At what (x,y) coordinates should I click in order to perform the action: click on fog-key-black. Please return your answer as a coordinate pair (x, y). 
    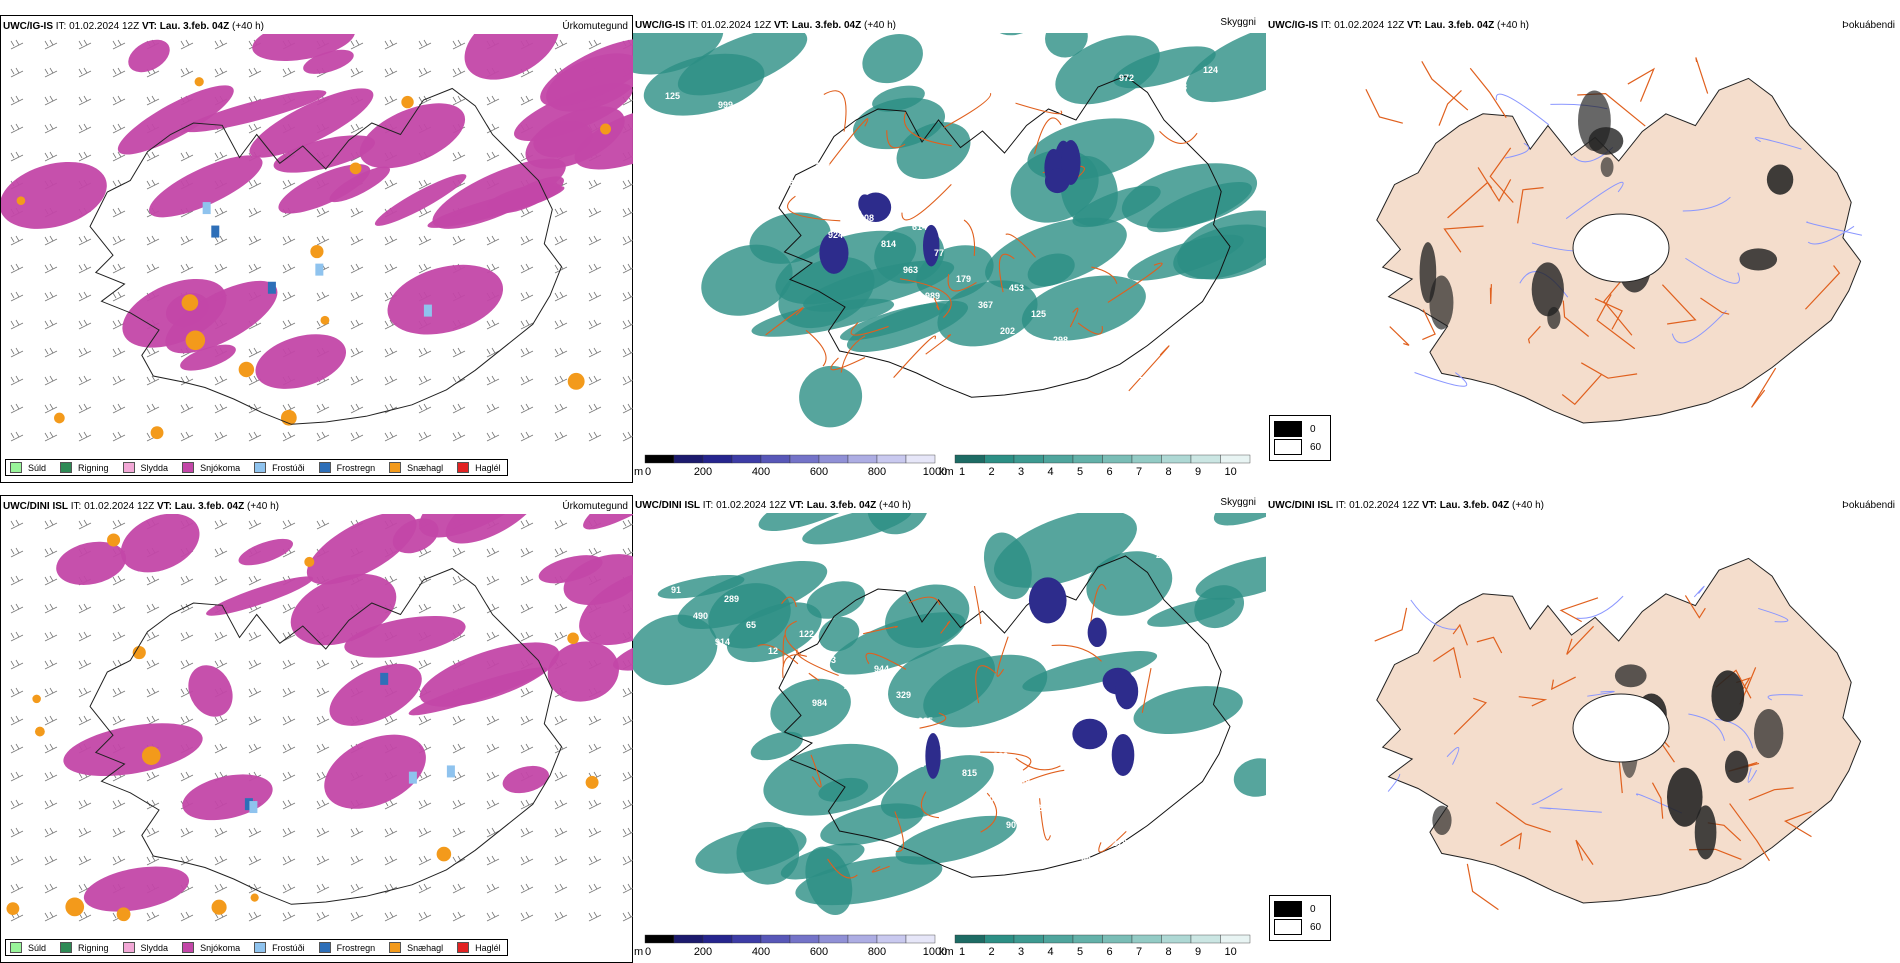
    Looking at the image, I should click on (1288, 909).